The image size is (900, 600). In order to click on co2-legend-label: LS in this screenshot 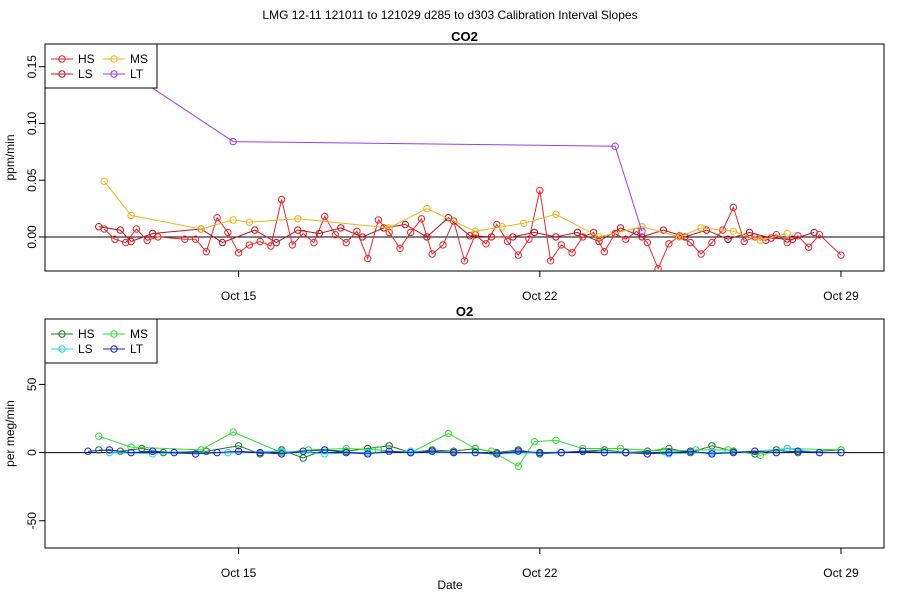, I will do `click(85, 74)`.